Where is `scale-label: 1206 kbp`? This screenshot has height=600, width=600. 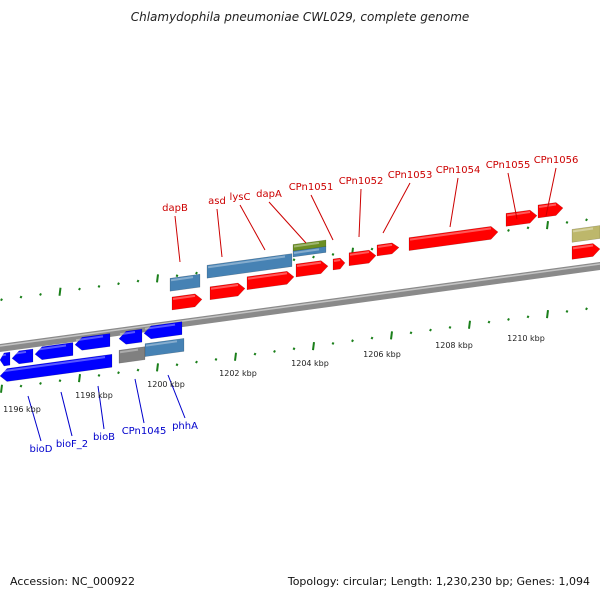 scale-label: 1206 kbp is located at coordinates (382, 354).